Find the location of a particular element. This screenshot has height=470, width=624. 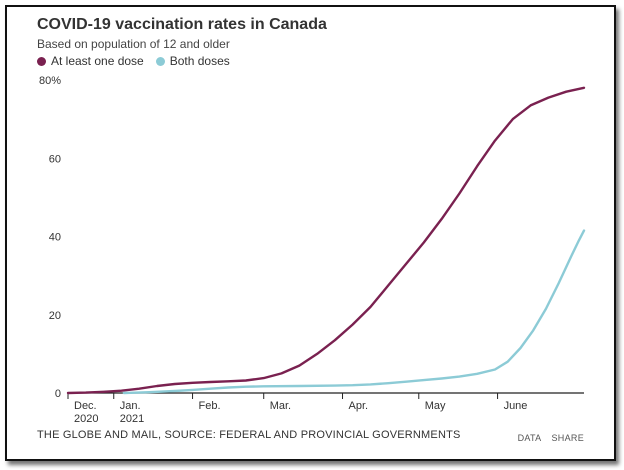

legend-dot-first-dose is located at coordinates (41, 61).